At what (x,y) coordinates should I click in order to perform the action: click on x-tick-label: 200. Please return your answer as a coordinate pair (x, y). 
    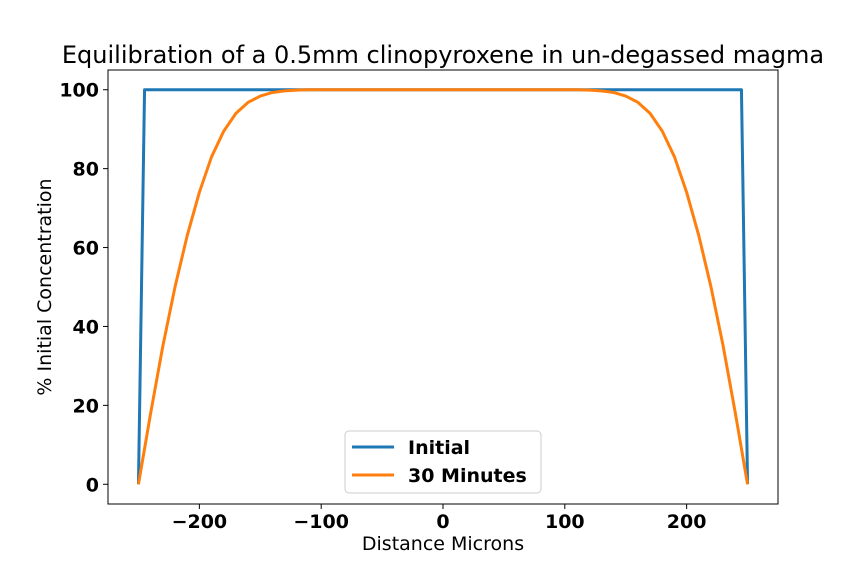
    Looking at the image, I should click on (687, 522).